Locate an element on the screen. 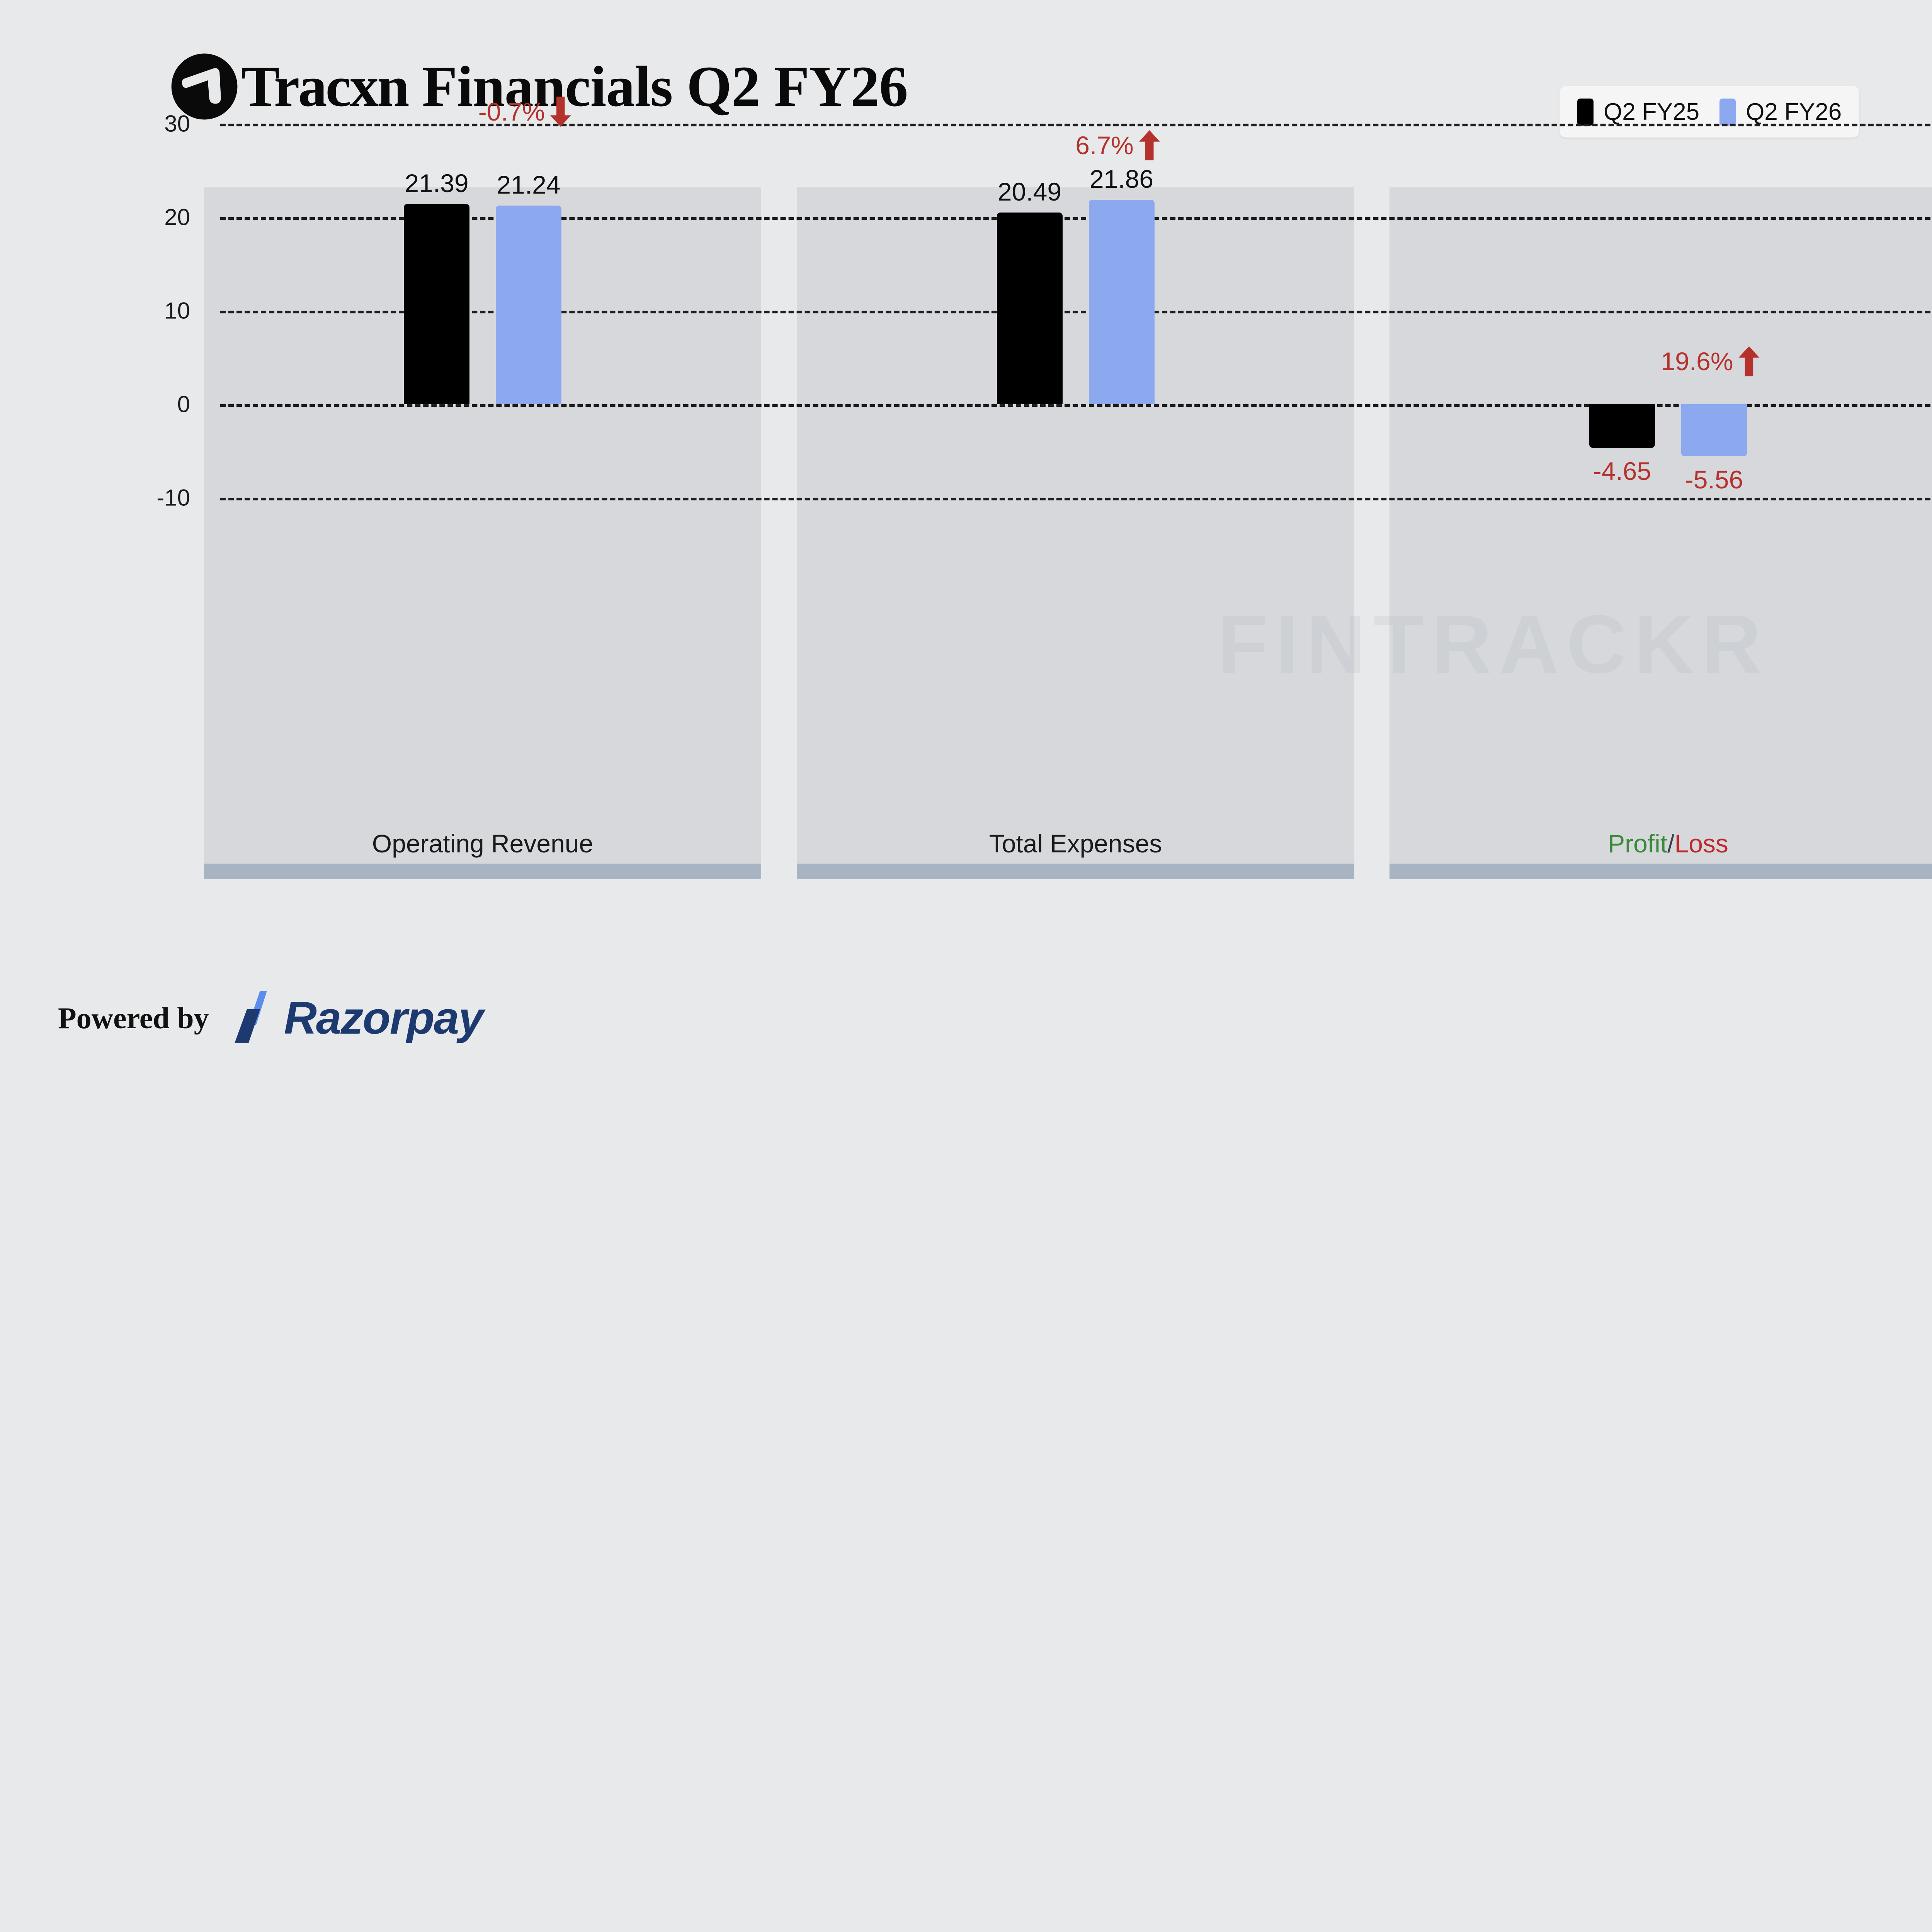  bar-value-label: 20.49 is located at coordinates (1029, 192).